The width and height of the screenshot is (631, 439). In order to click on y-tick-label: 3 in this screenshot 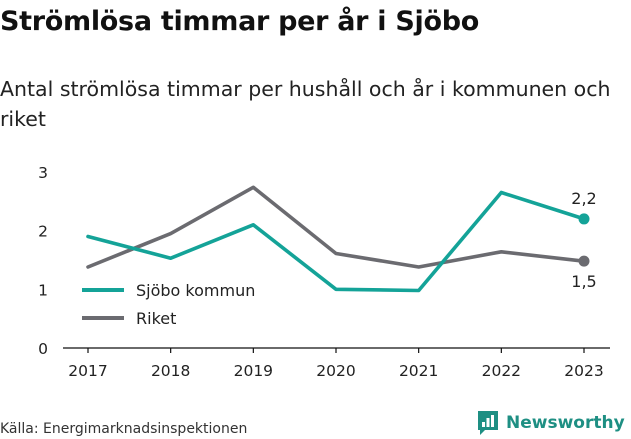, I will do `click(43, 173)`.